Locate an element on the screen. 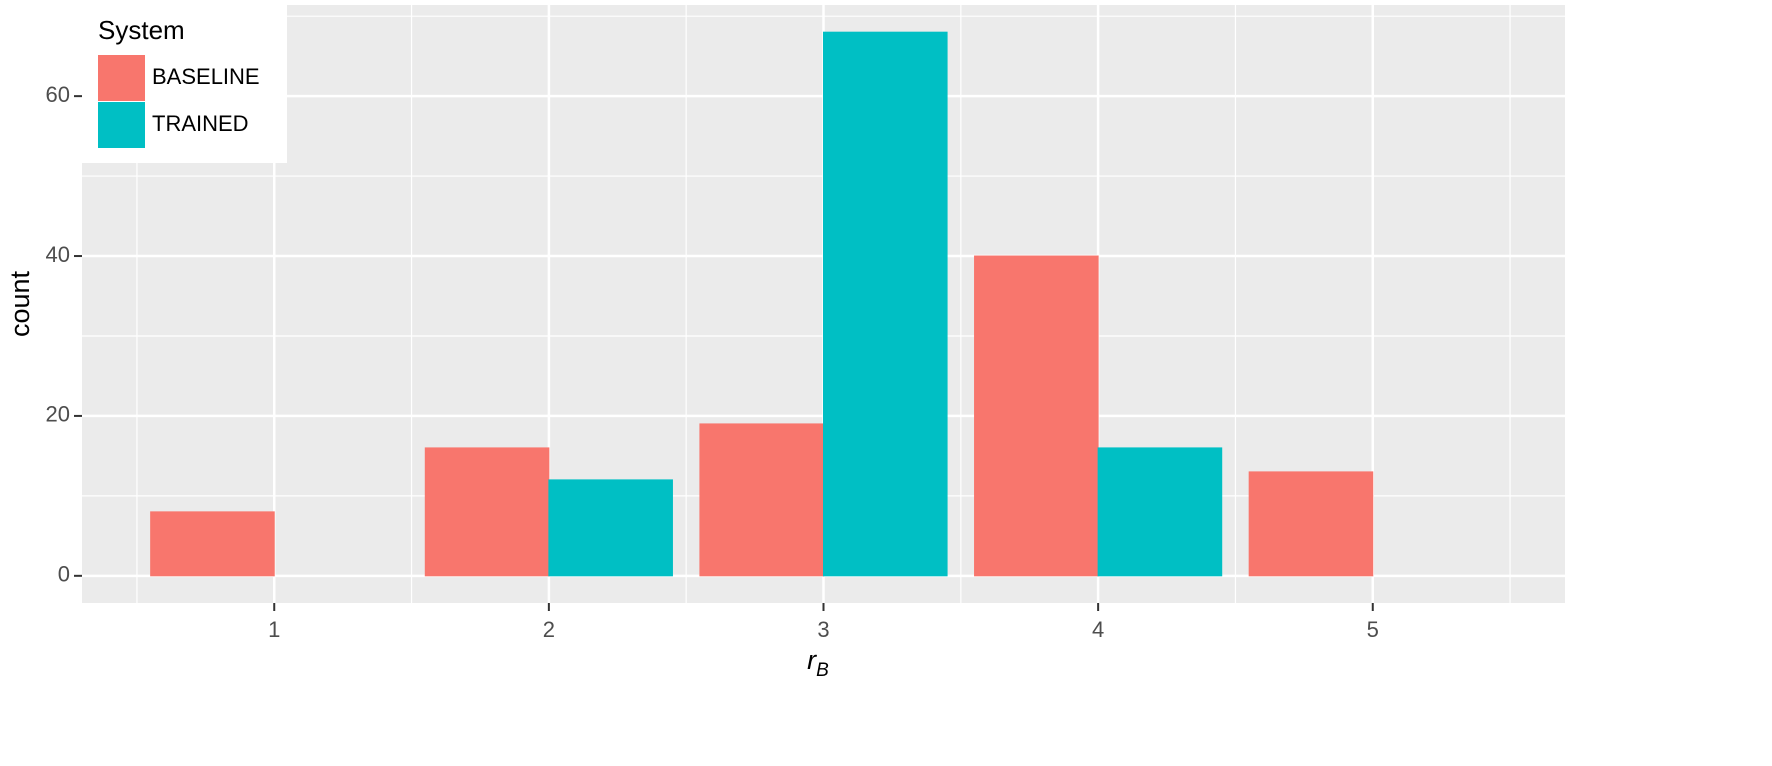  y-tick-label: 20 is located at coordinates (58, 414).